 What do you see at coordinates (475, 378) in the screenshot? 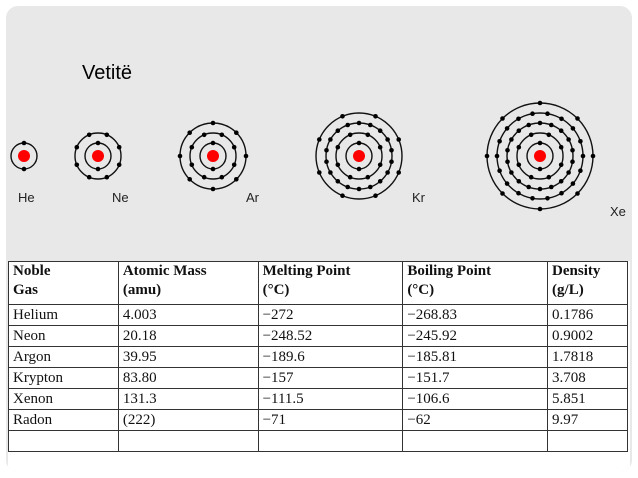
I see `table-cell: −151.7` at bounding box center [475, 378].